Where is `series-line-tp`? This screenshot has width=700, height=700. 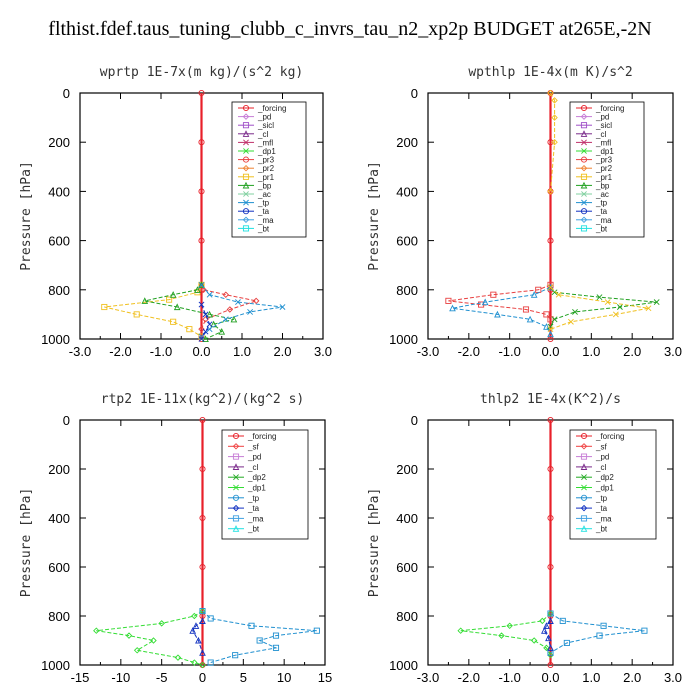
series-line-tp is located at coordinates (597, 633).